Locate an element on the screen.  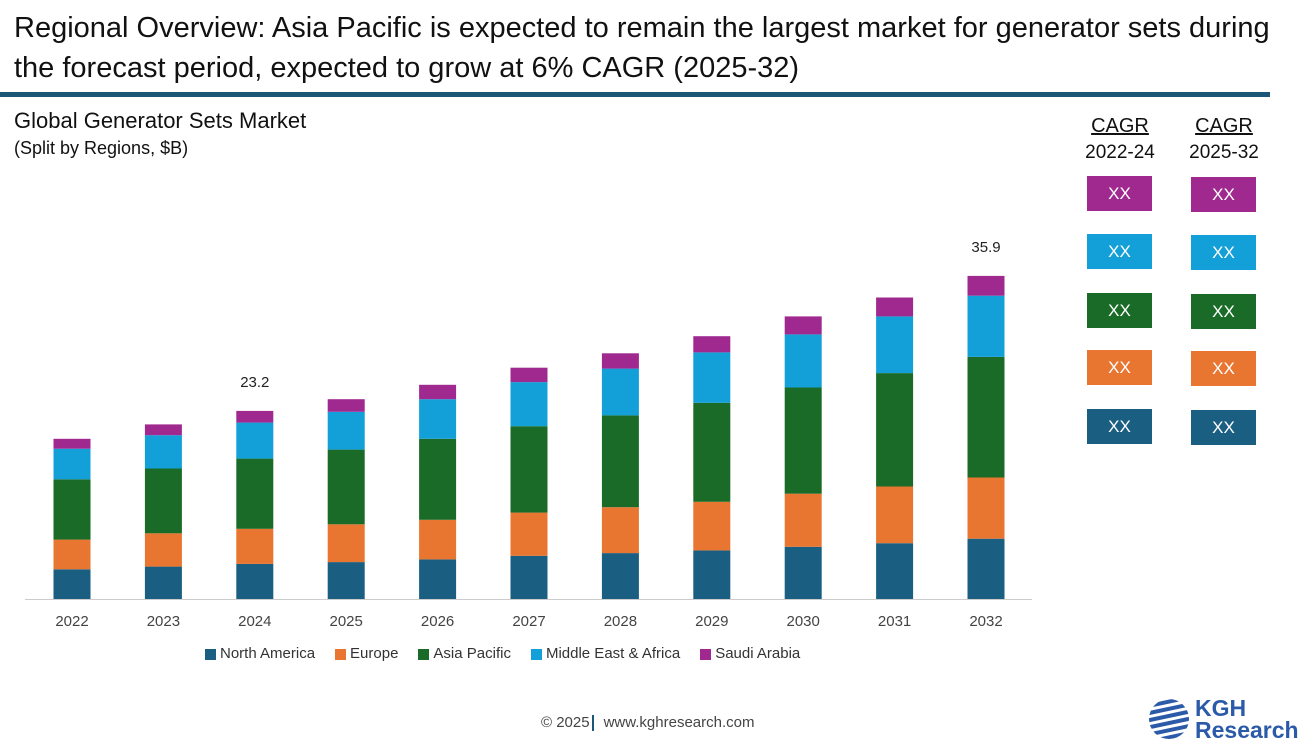
chart-title: Global Generator Sets Market is located at coordinates (160, 120).